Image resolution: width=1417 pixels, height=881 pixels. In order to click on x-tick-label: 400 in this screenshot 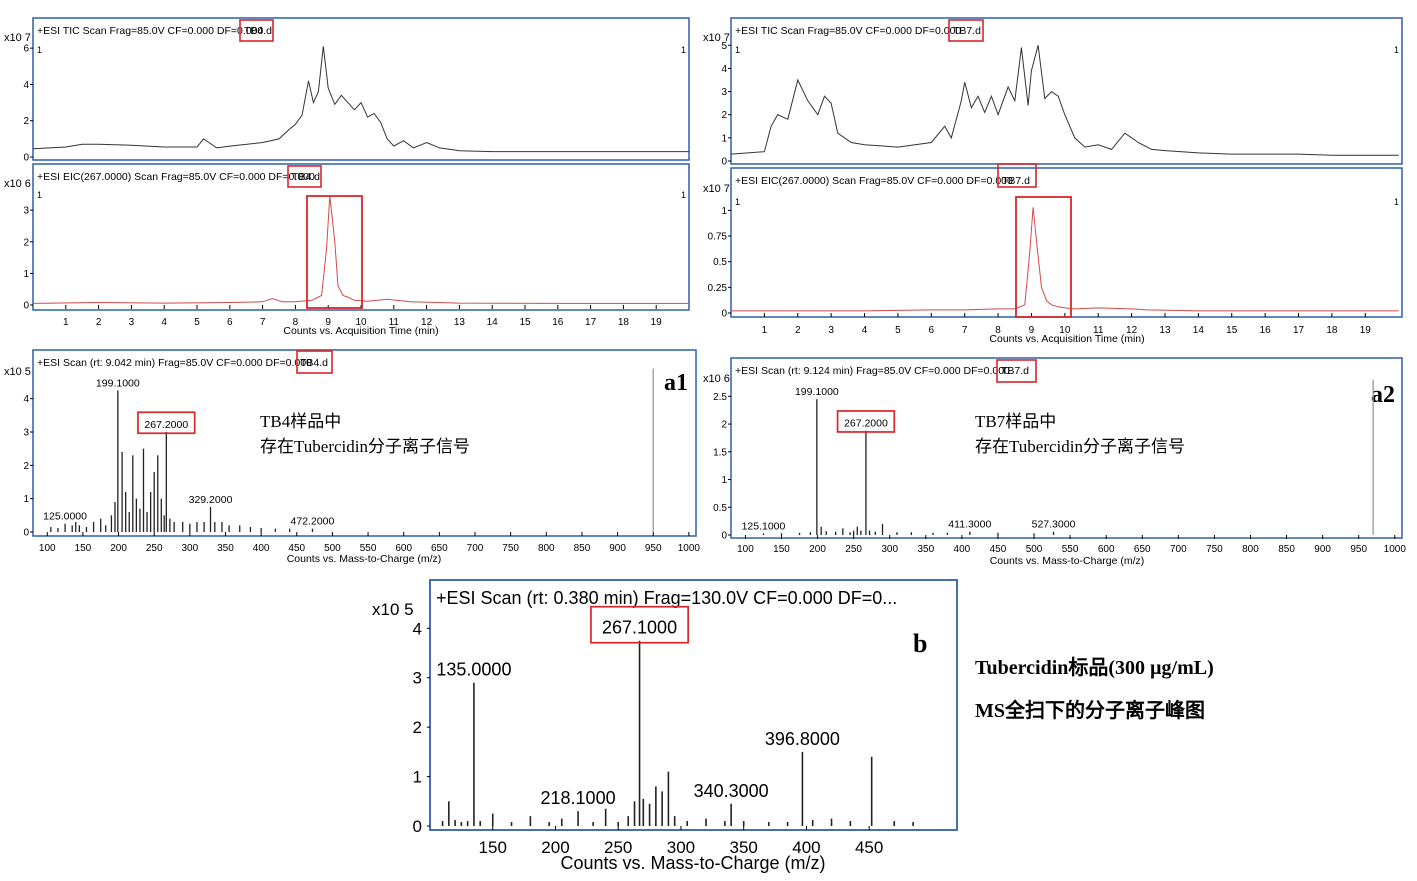, I will do `click(806, 847)`.